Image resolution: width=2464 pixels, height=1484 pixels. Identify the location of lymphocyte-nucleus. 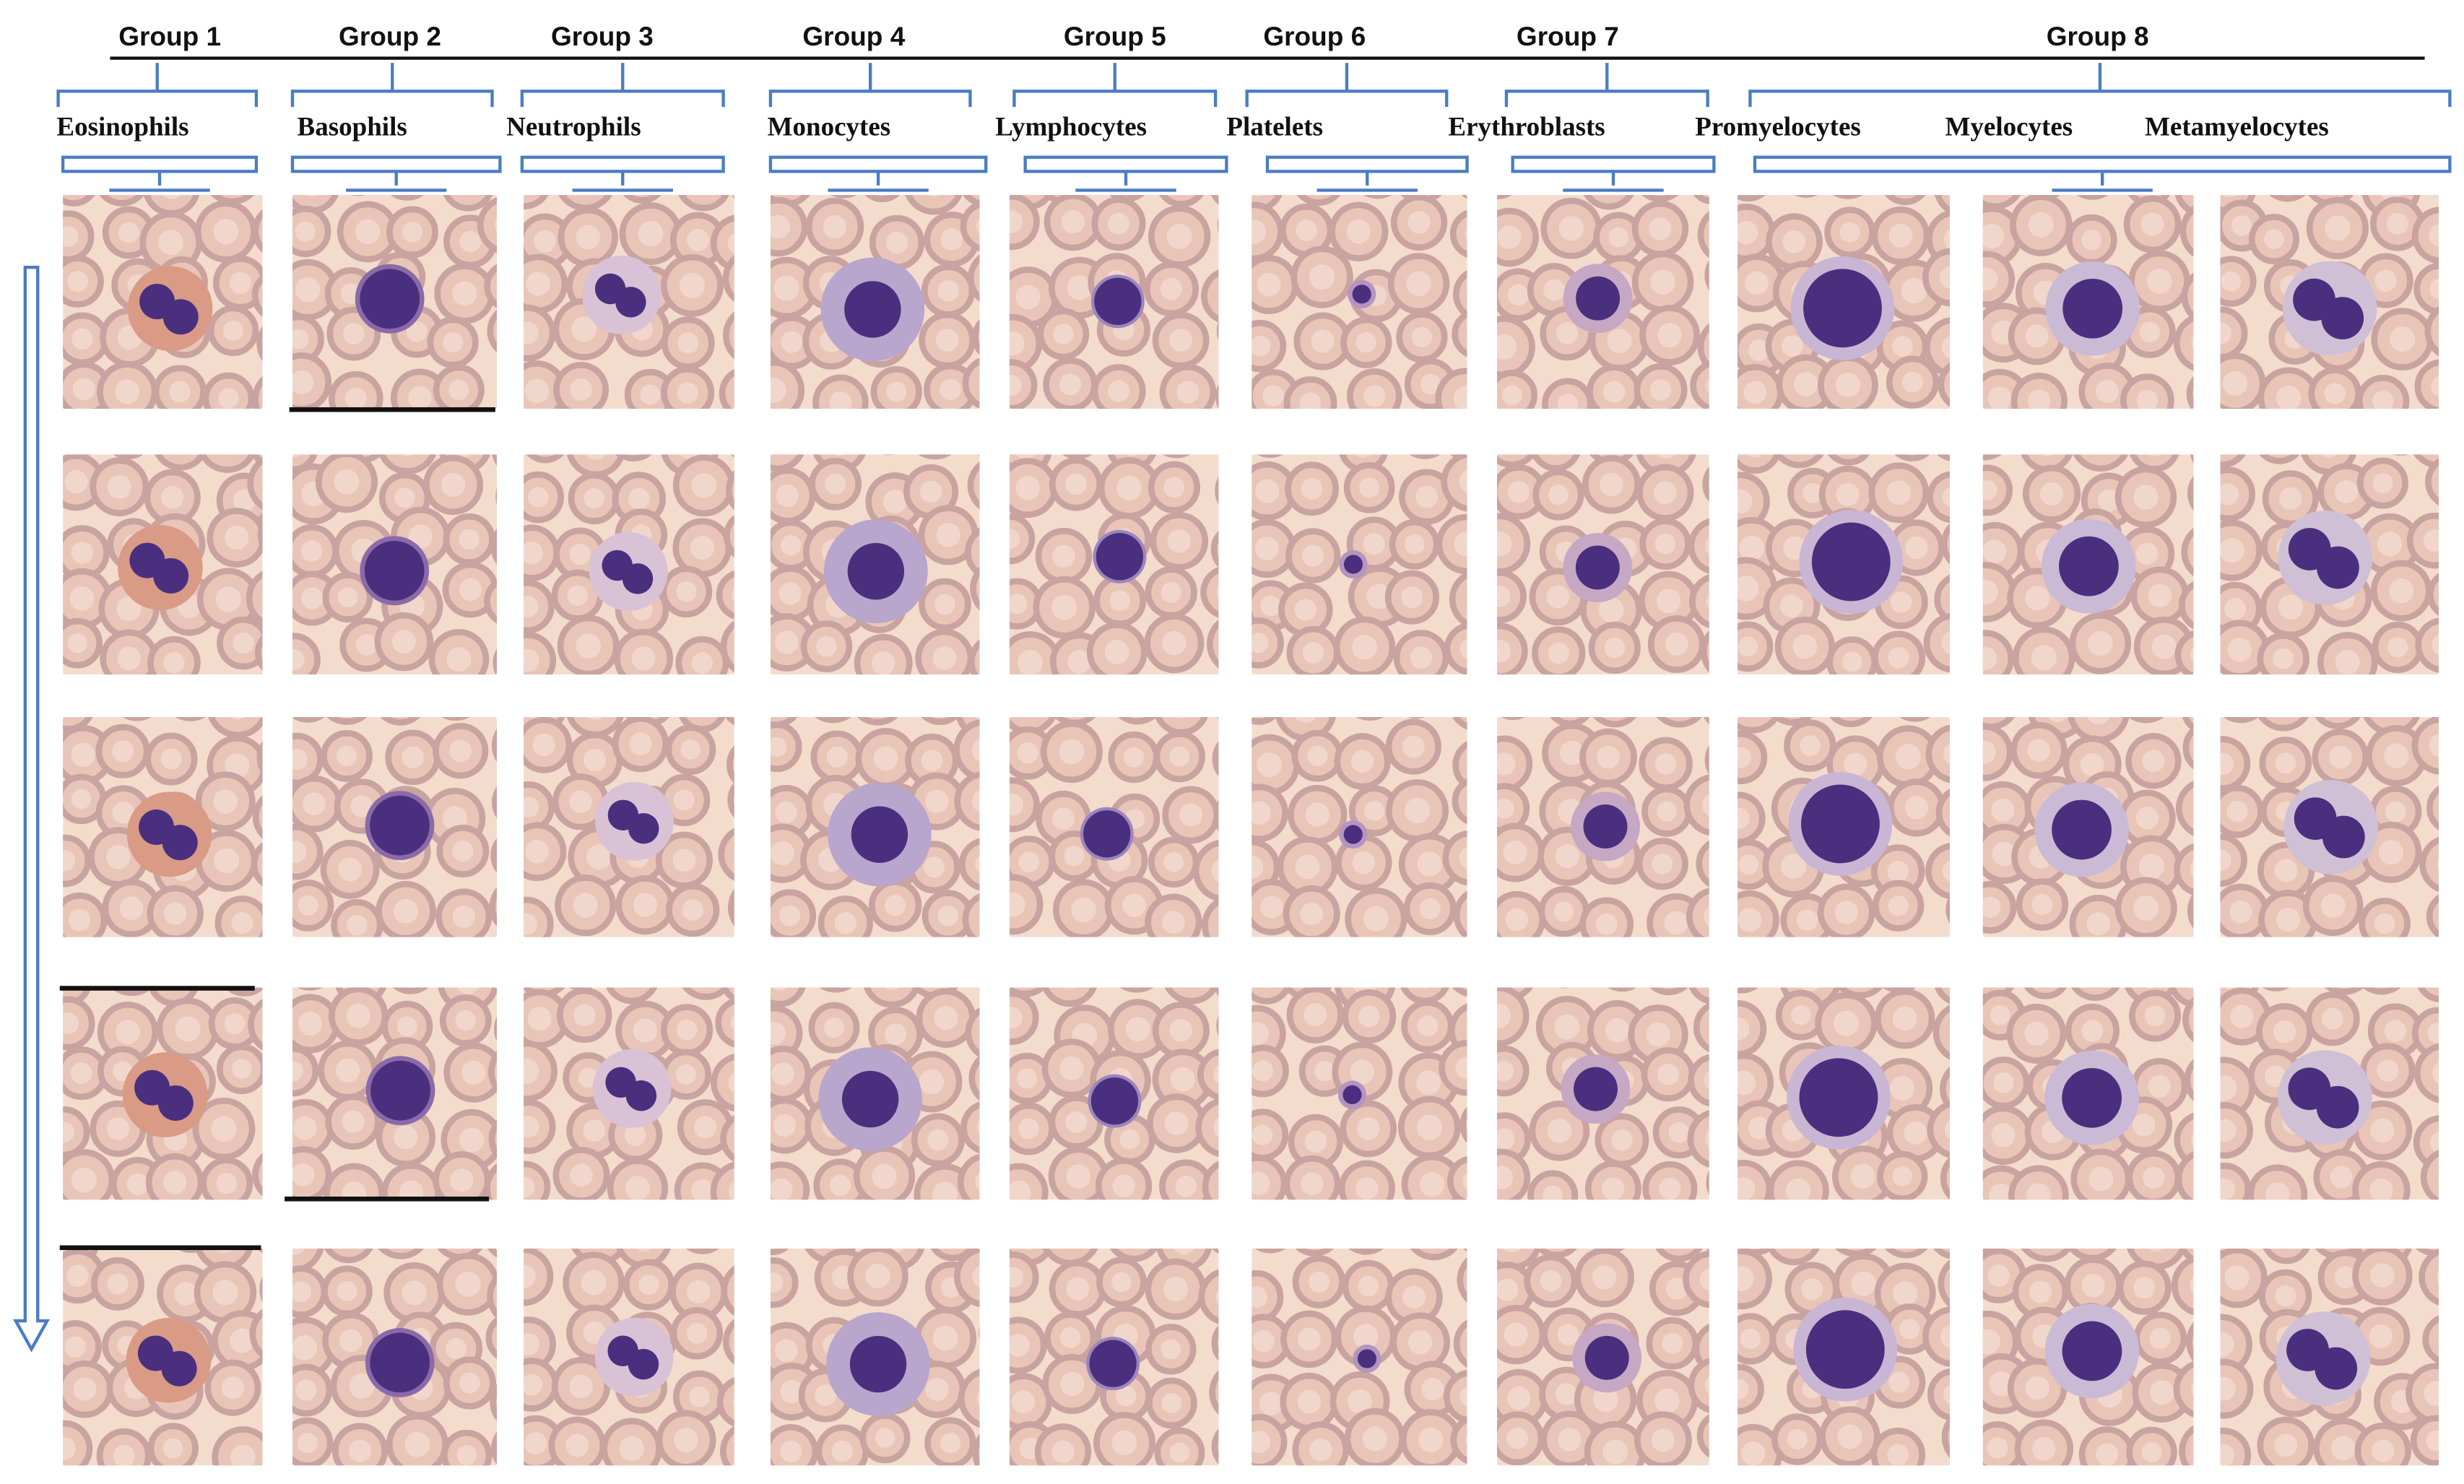
(1107, 834).